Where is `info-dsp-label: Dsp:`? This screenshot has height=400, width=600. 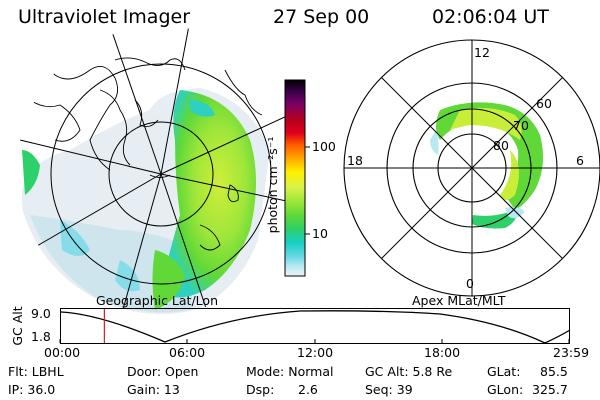 info-dsp-label: Dsp: is located at coordinates (260, 389).